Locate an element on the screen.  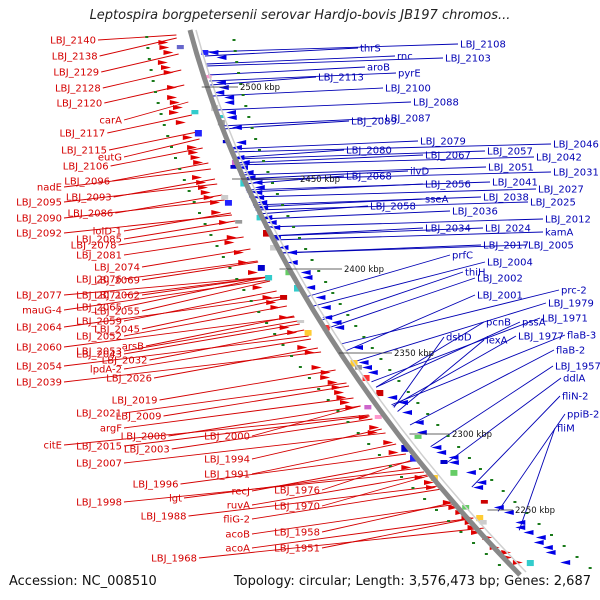
right-feature-label: pssA is located at coordinates (534, 323).